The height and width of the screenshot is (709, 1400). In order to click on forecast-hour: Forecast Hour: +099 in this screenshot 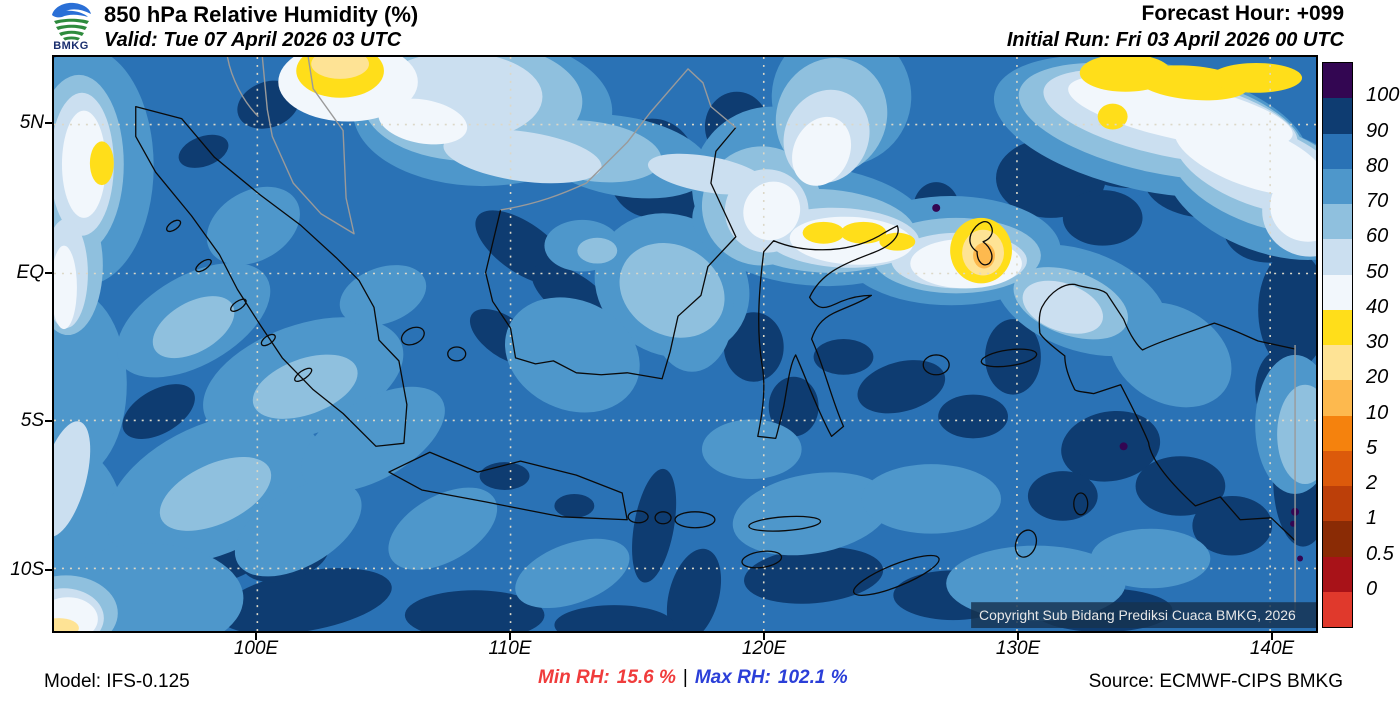, I will do `click(1243, 13)`.